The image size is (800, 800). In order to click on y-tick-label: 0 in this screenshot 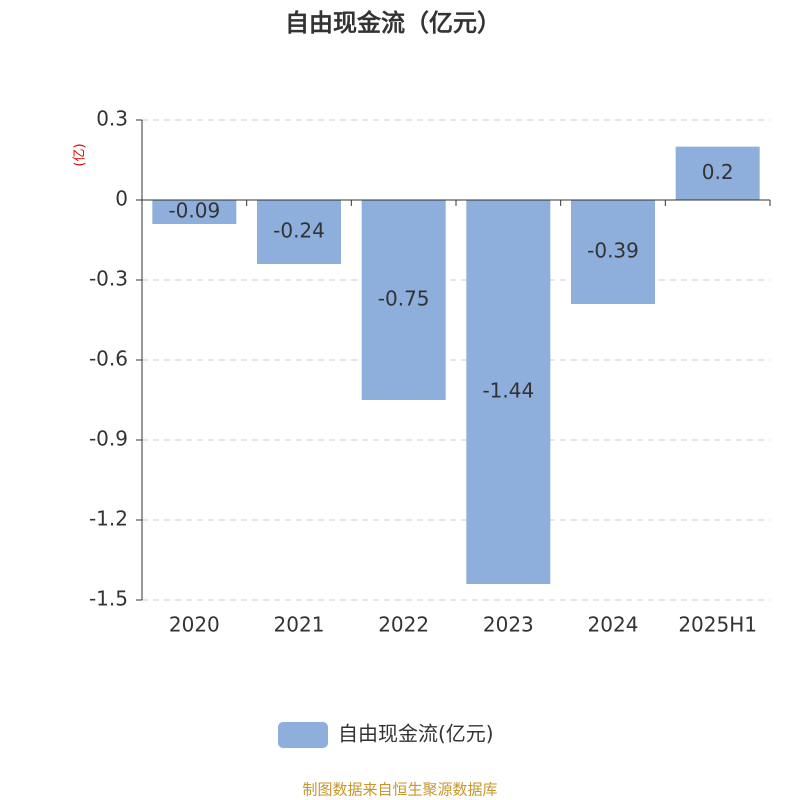, I will do `click(121, 199)`.